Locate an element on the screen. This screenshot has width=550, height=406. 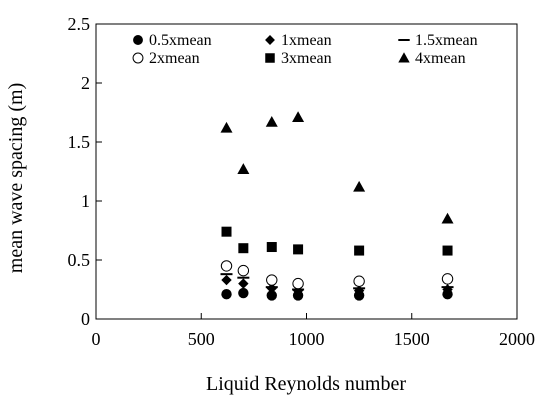
x-axis: 0 500 1000 1500 2000 is located at coordinates (313, 331).